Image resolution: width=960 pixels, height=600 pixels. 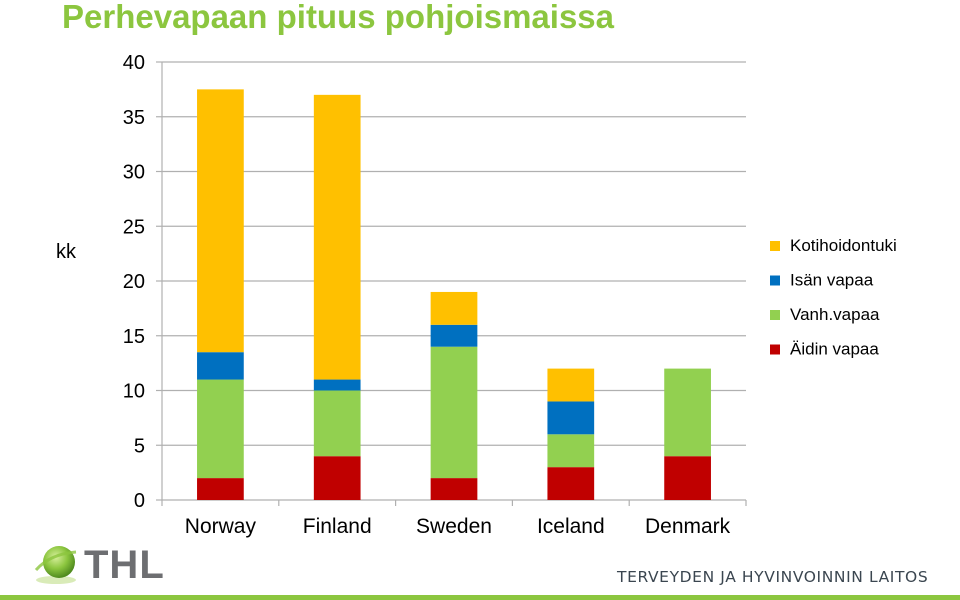 What do you see at coordinates (835, 314) in the screenshot?
I see `legend-label: Vanh.vapaa` at bounding box center [835, 314].